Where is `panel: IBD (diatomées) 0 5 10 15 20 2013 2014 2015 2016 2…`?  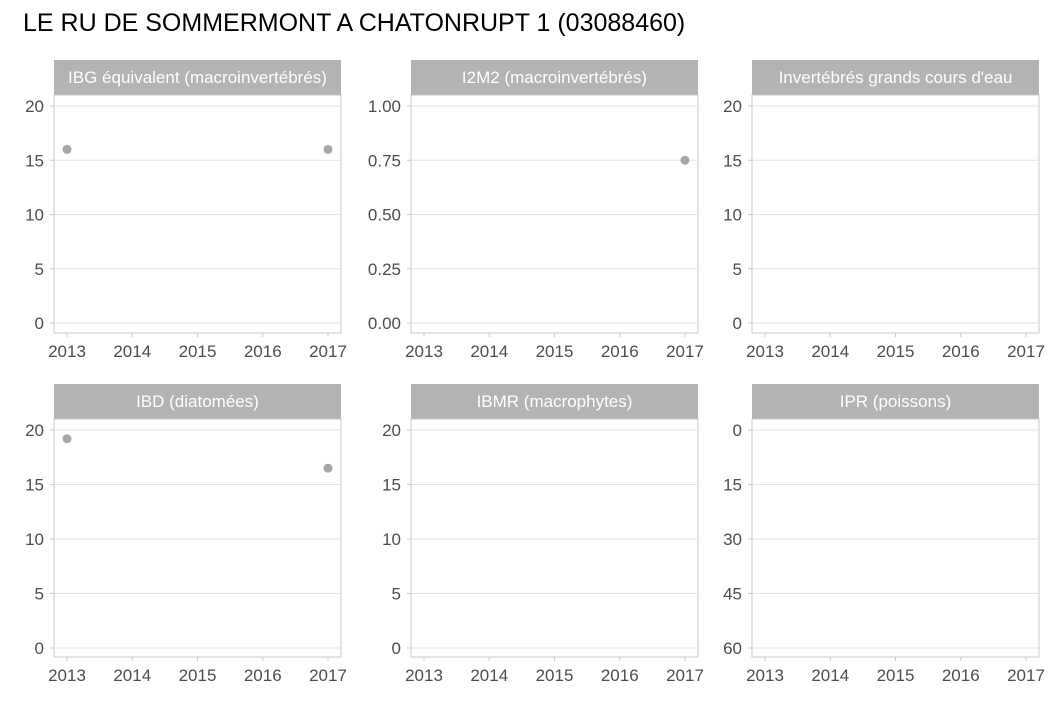 panel: IBD (diatomées) 0 5 10 15 20 2013 2014 2015 2016 2… is located at coordinates (186, 534).